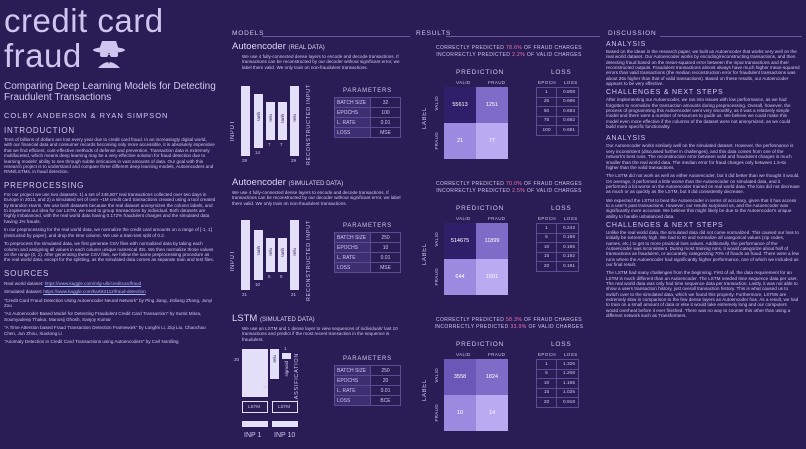  What do you see at coordinates (237, 359) in the screenshot?
I see `model-3-size-20a: 20` at bounding box center [237, 359].